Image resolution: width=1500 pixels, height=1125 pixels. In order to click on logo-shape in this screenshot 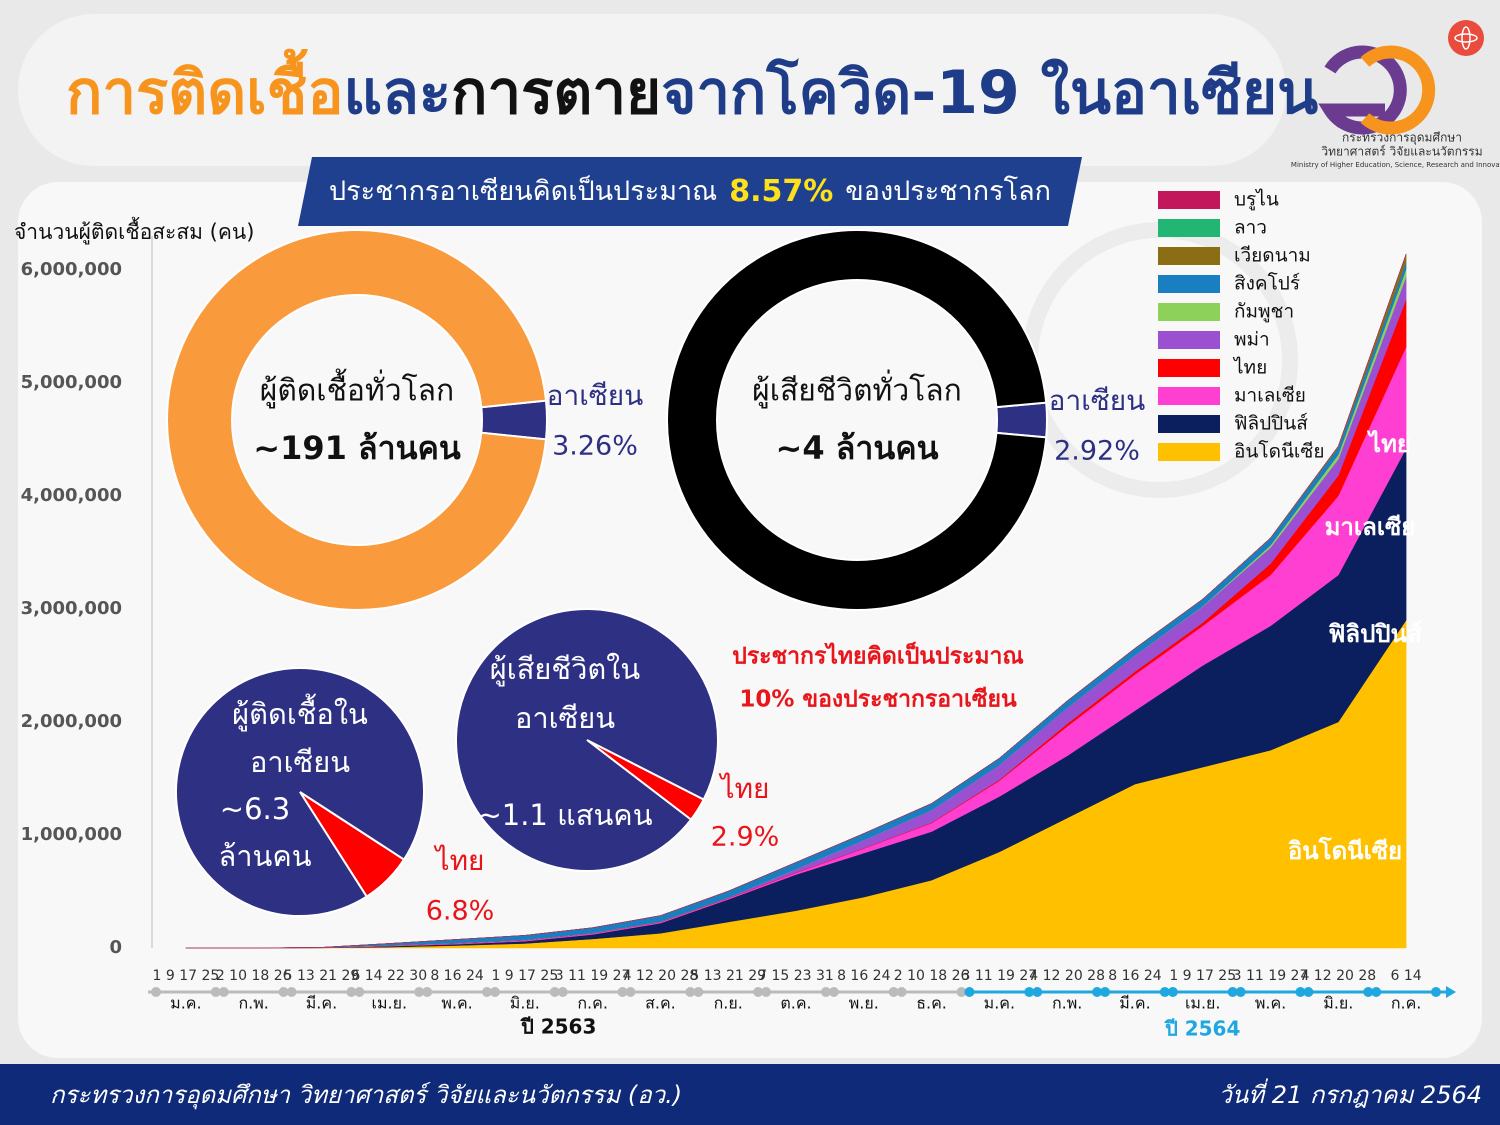, I will do `click(1362, 90)`.